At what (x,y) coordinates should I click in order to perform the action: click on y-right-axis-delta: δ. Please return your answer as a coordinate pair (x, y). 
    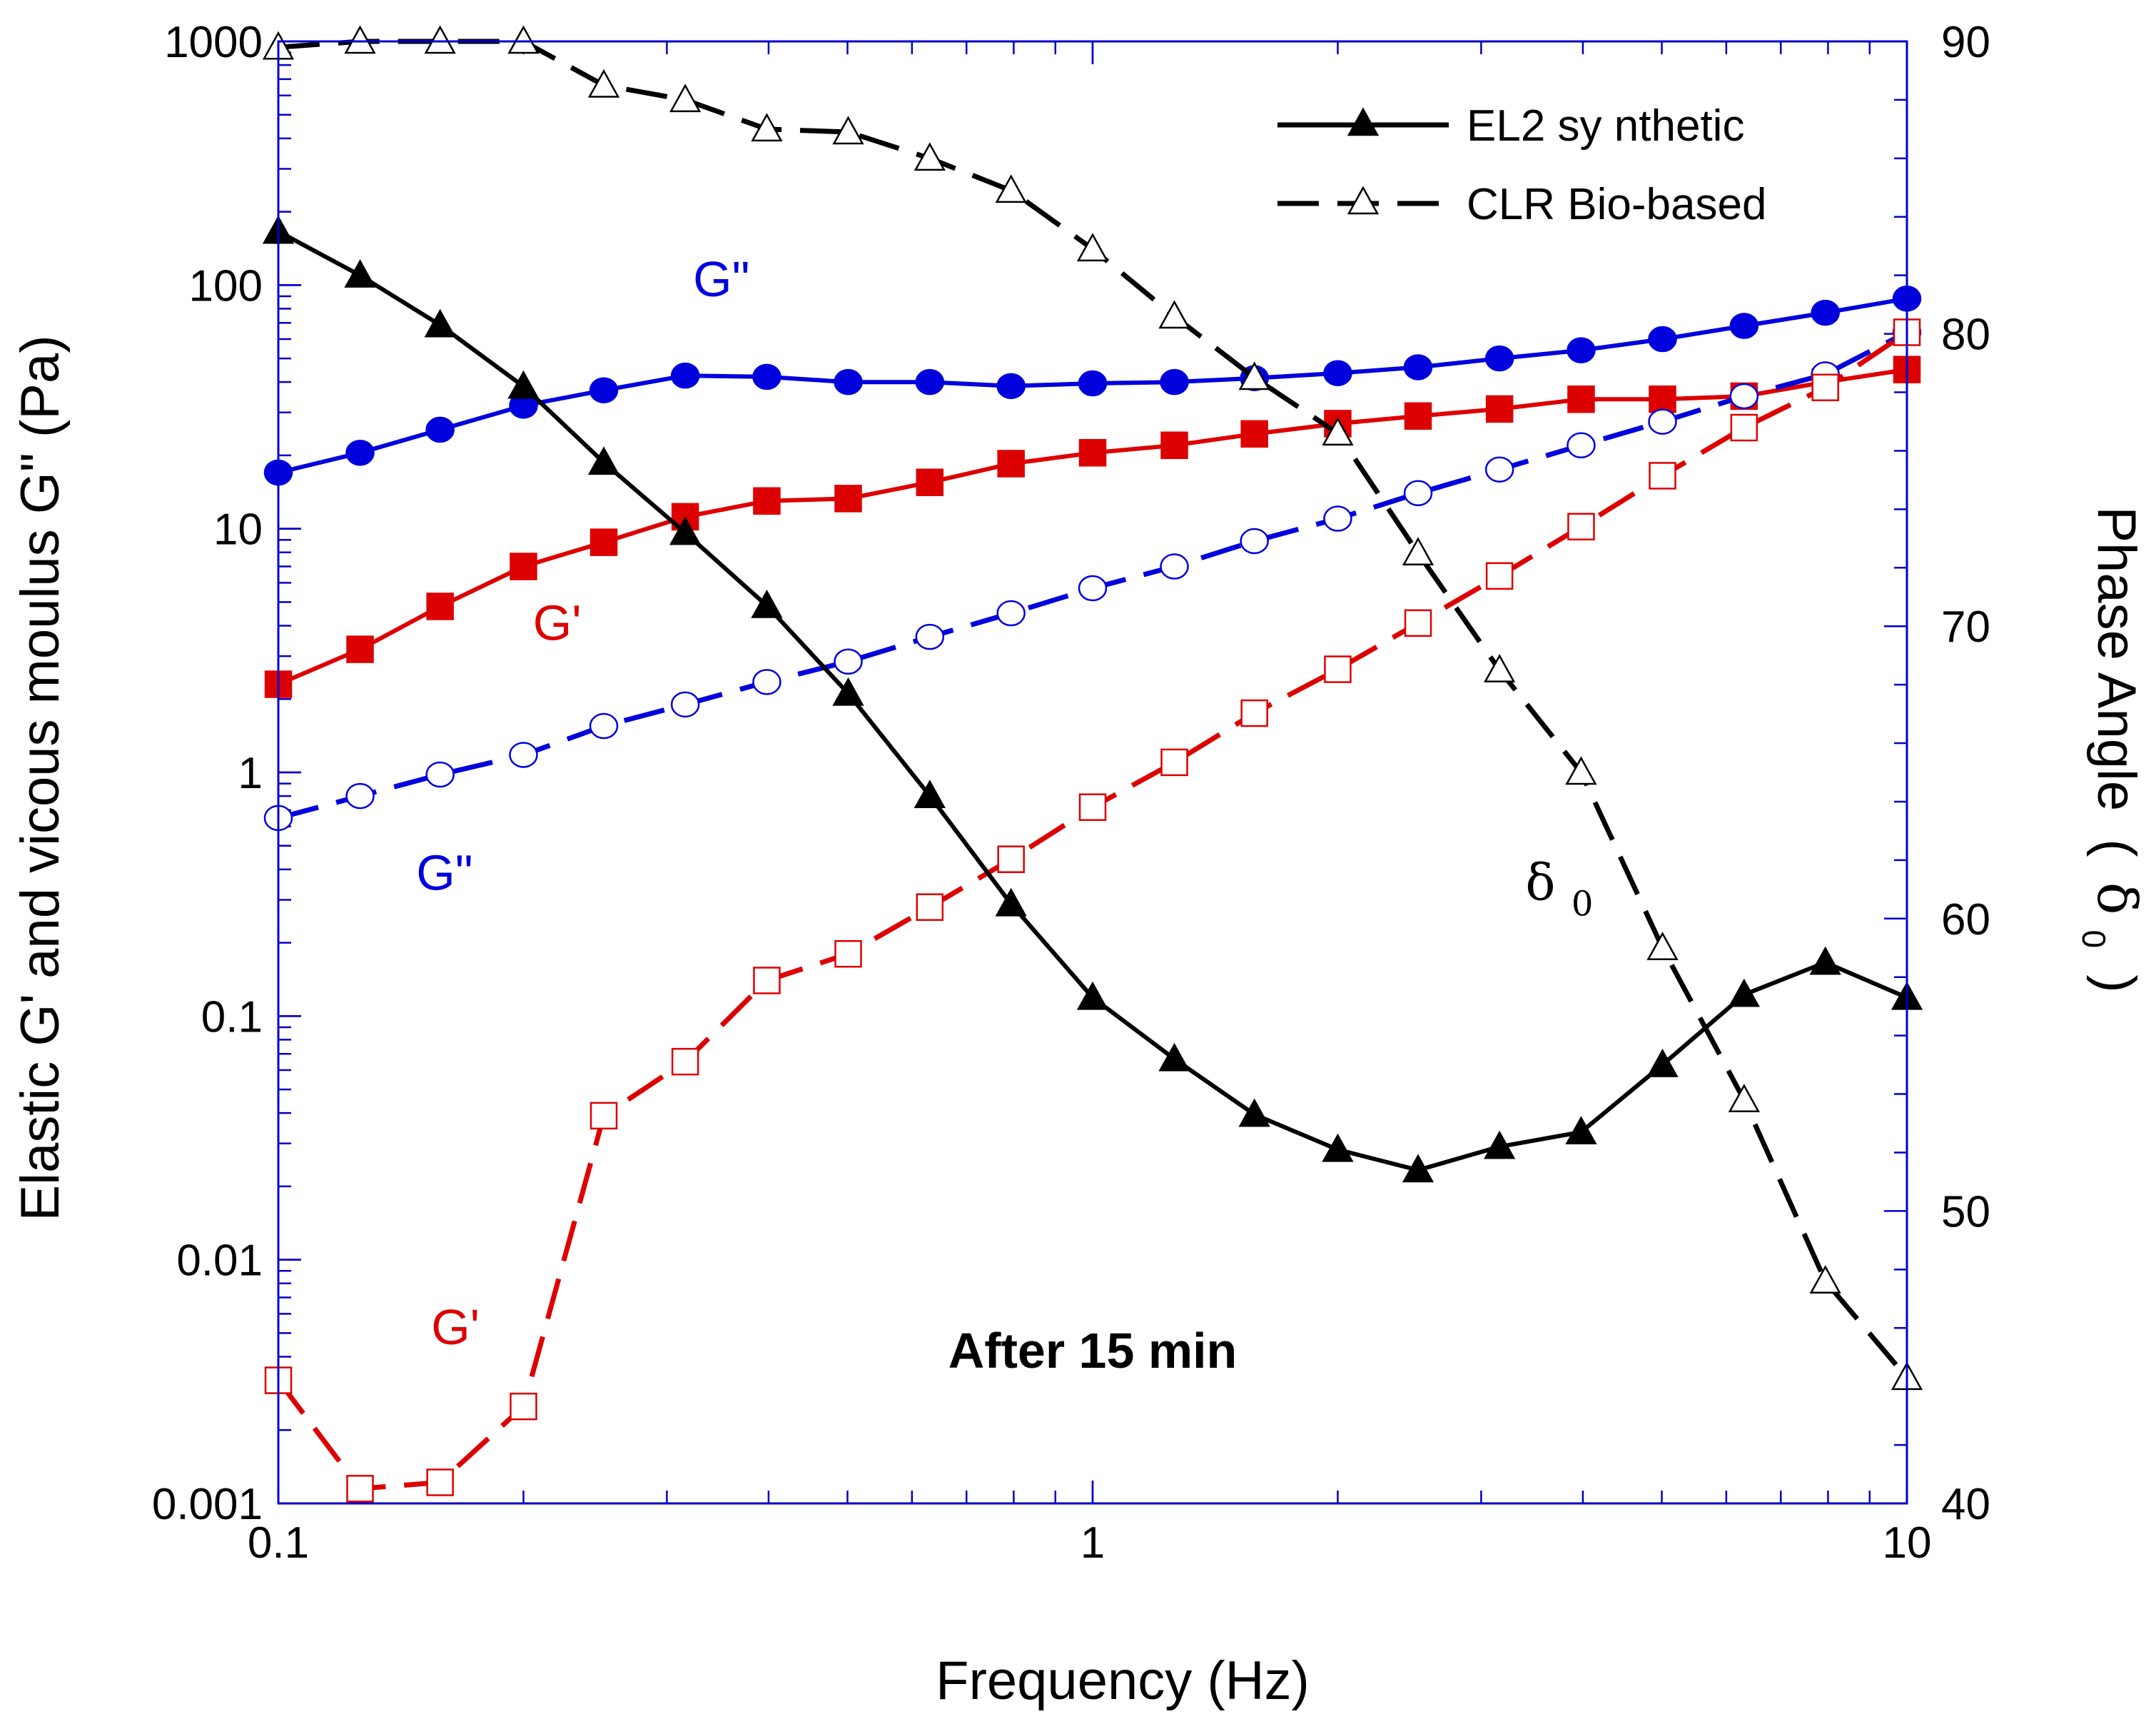
    Looking at the image, I should click on (2117, 898).